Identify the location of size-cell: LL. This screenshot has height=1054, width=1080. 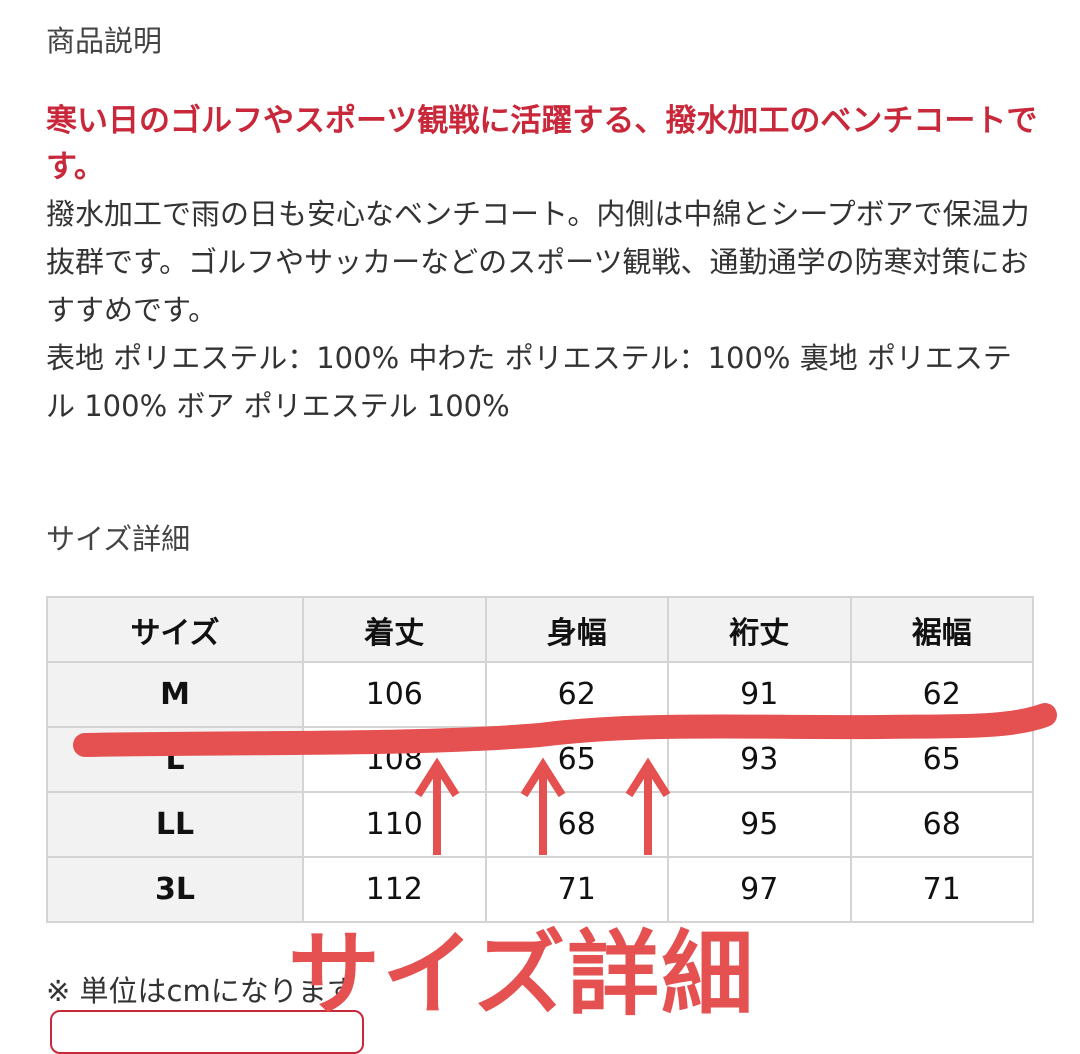
(175, 824).